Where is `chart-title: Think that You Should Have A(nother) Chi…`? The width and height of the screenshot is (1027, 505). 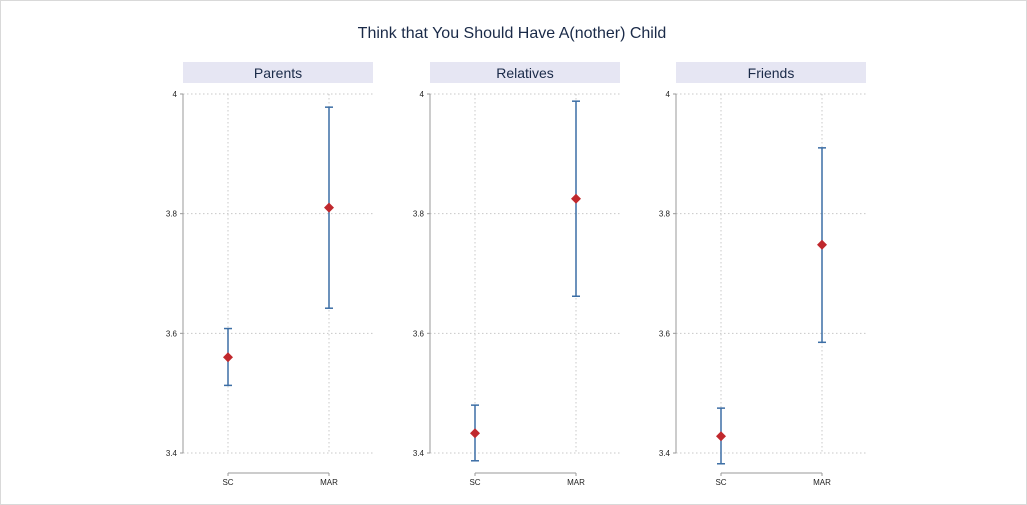 chart-title: Think that You Should Have A(nother) Chi… is located at coordinates (512, 33).